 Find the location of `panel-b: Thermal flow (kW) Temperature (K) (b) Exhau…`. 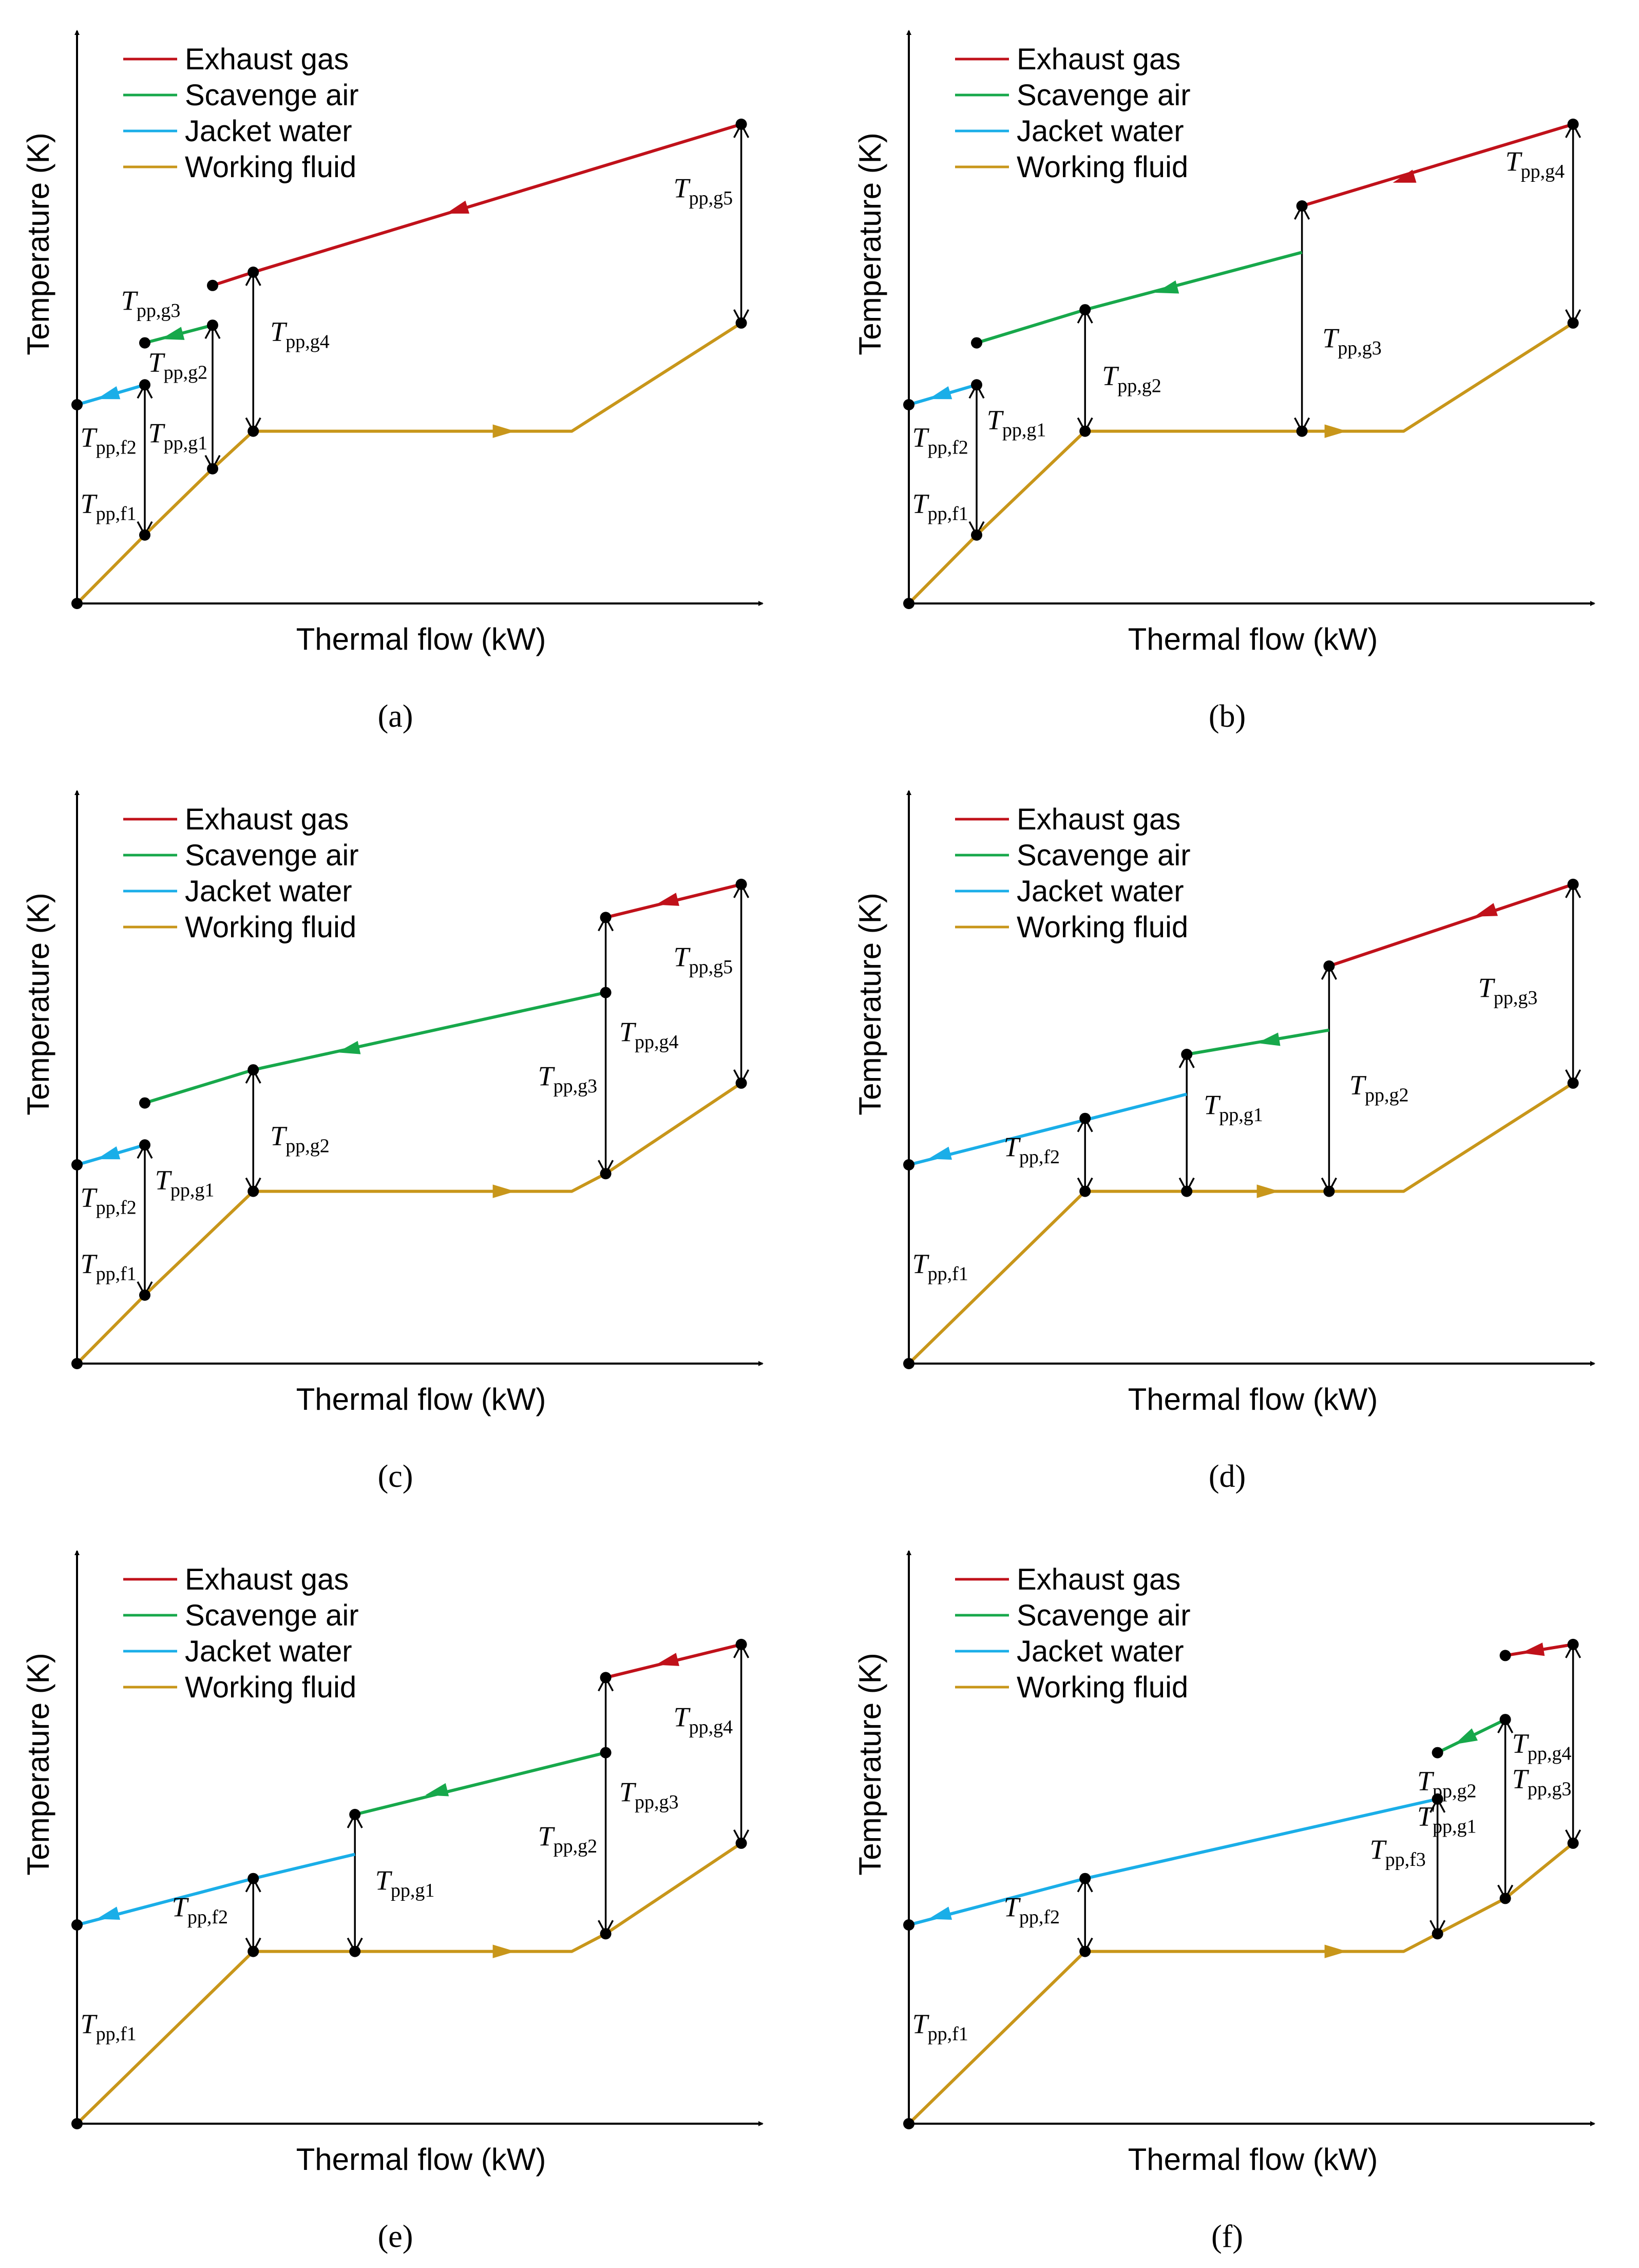

panel-b: Thermal flow (kW) Temperature (K) (b) Exhau… is located at coordinates (1224, 382).